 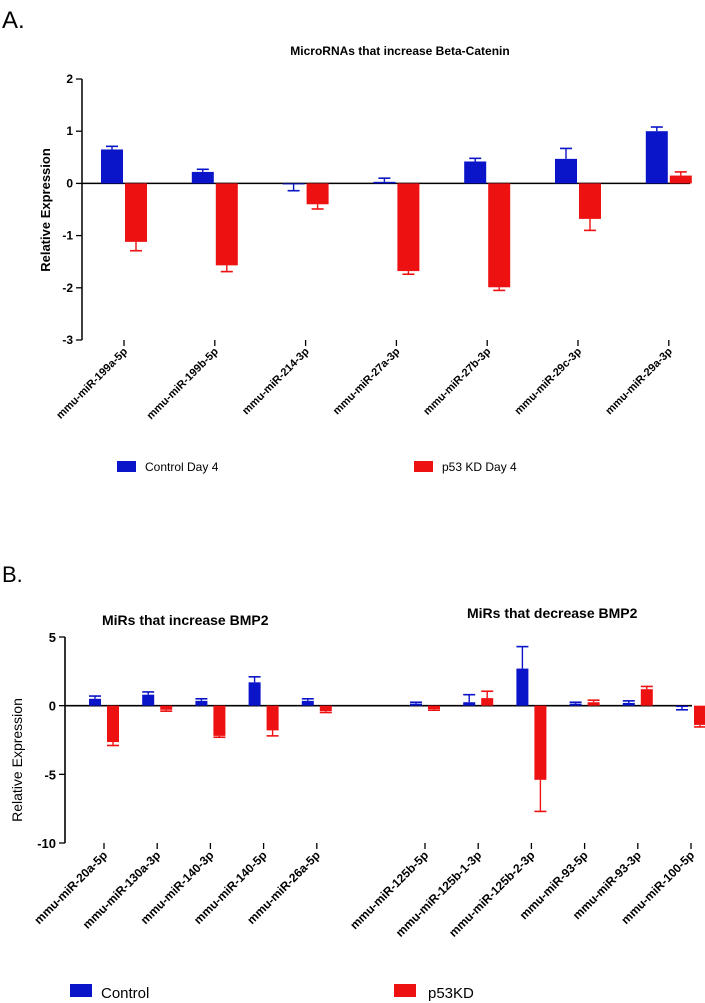 What do you see at coordinates (593, 704) in the screenshot?
I see `b-1-p53-3-bar` at bounding box center [593, 704].